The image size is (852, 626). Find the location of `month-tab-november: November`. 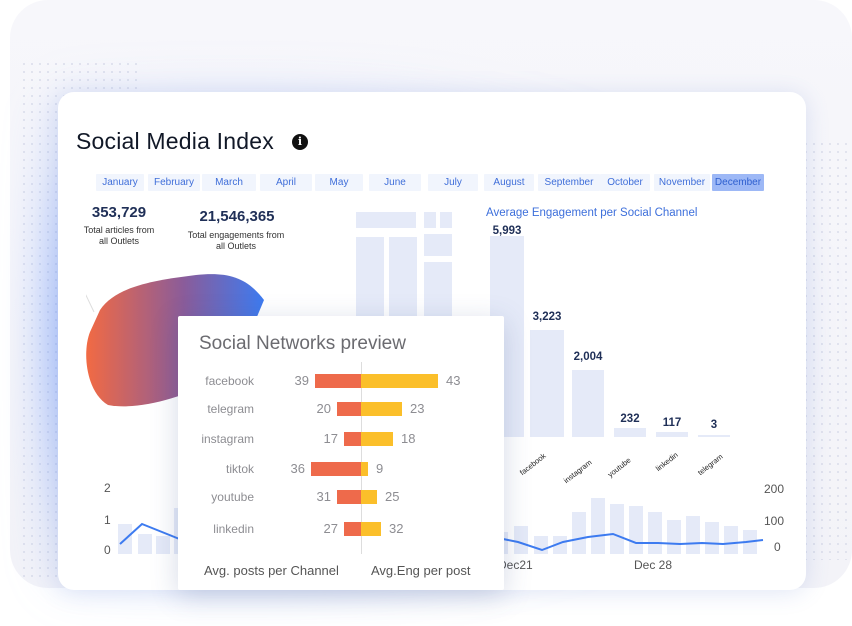

month-tab-november: November is located at coordinates (682, 182).